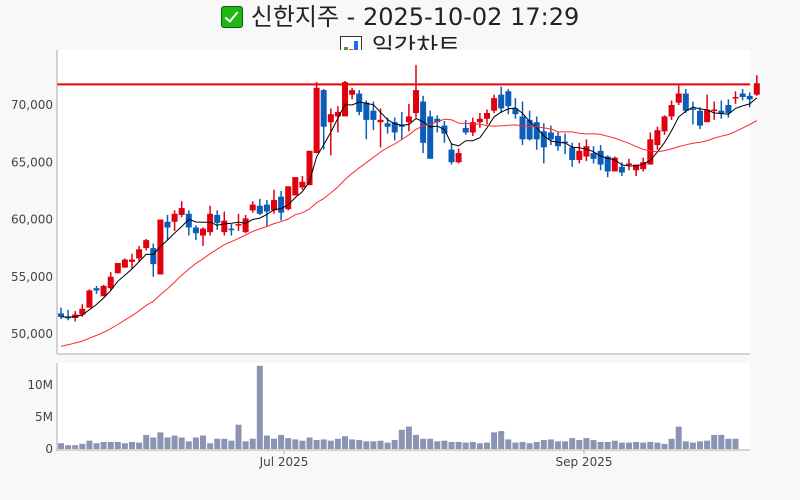  What do you see at coordinates (32, 220) in the screenshot?
I see `y-tick-label: 60,000` at bounding box center [32, 220].